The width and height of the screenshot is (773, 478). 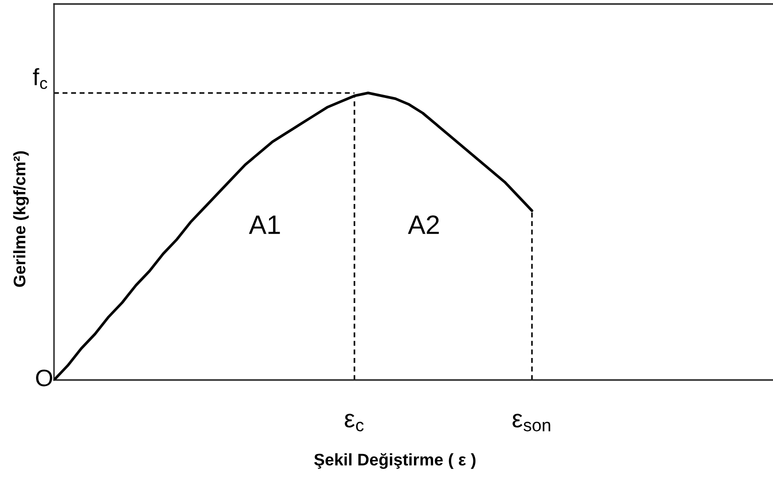 What do you see at coordinates (40, 79) in the screenshot?
I see `ref-line-label: f$_{c}$` at bounding box center [40, 79].